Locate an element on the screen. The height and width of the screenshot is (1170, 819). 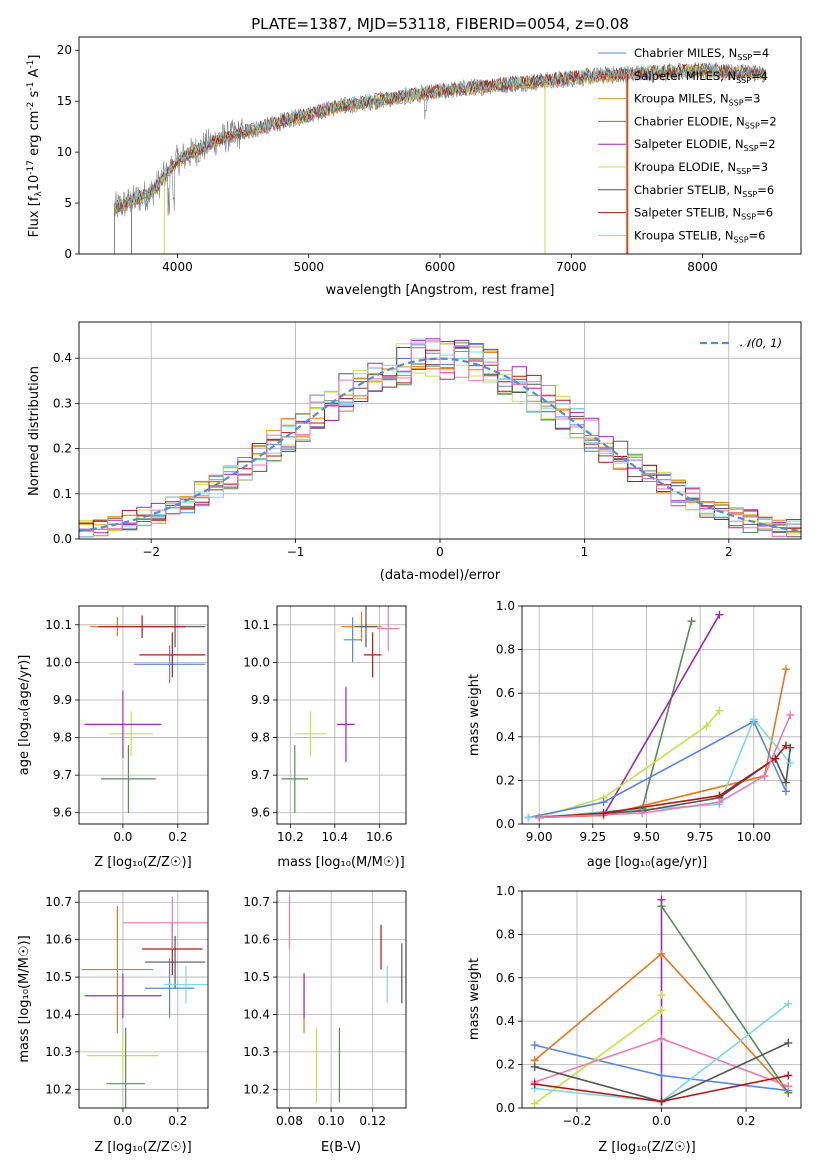
y-tick-label: 0.0 is located at coordinates (505, 1108).